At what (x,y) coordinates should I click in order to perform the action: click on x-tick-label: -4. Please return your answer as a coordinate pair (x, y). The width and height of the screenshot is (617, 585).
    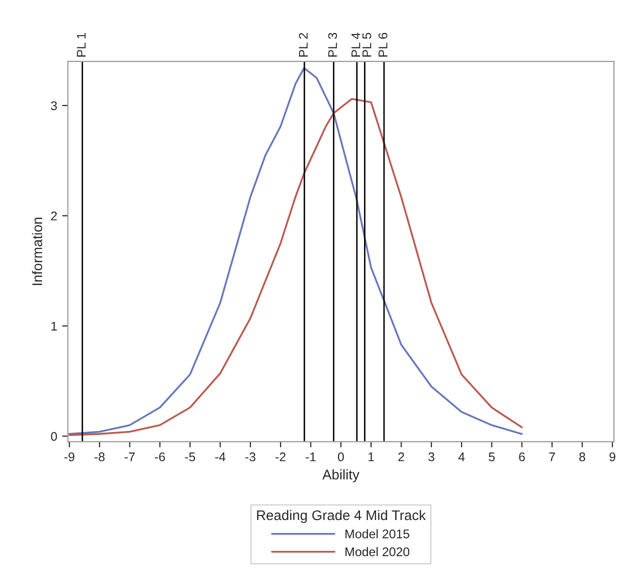
    Looking at the image, I should click on (220, 457).